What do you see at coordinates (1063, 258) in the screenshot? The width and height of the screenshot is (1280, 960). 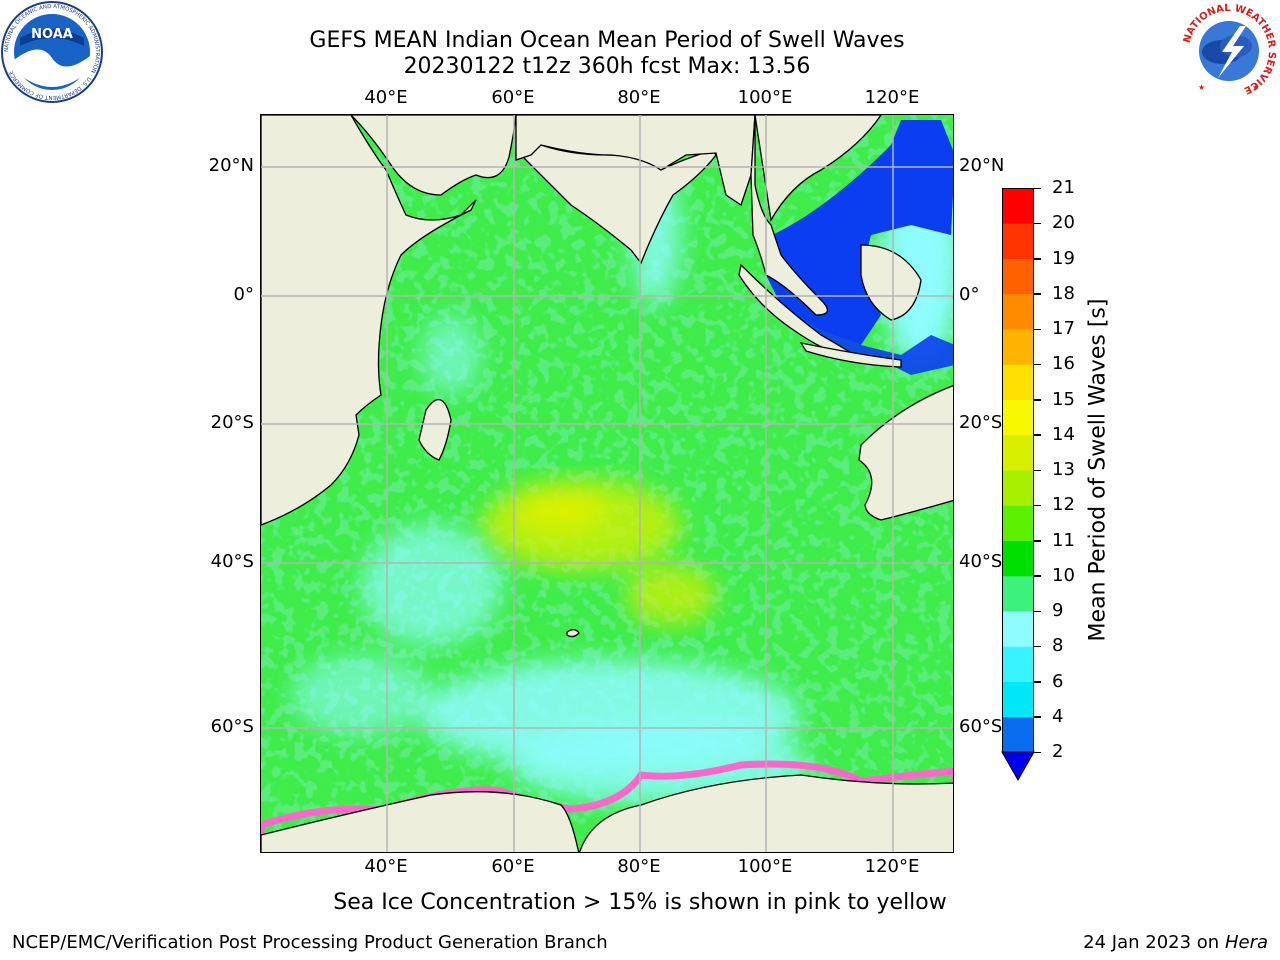 I see `colorbar-tick-label: 19` at bounding box center [1063, 258].